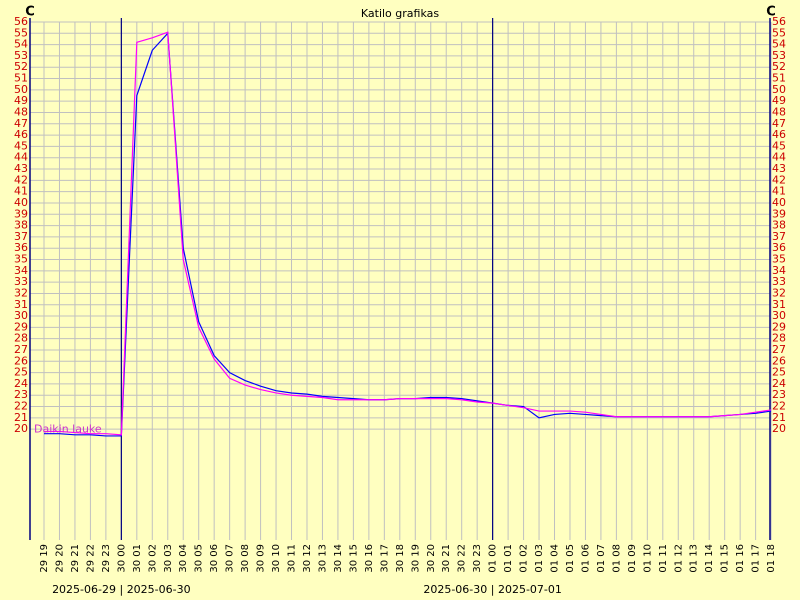  Describe the element at coordinates (21, 236) in the screenshot. I see `y-tick-label: 37` at that location.